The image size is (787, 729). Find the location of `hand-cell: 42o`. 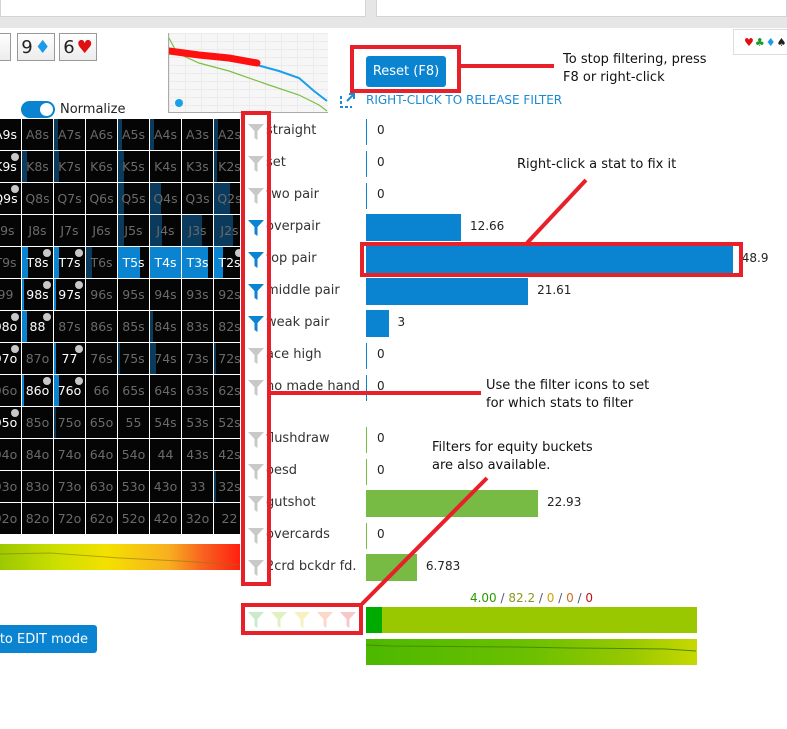

hand-cell: 42o is located at coordinates (165, 518).